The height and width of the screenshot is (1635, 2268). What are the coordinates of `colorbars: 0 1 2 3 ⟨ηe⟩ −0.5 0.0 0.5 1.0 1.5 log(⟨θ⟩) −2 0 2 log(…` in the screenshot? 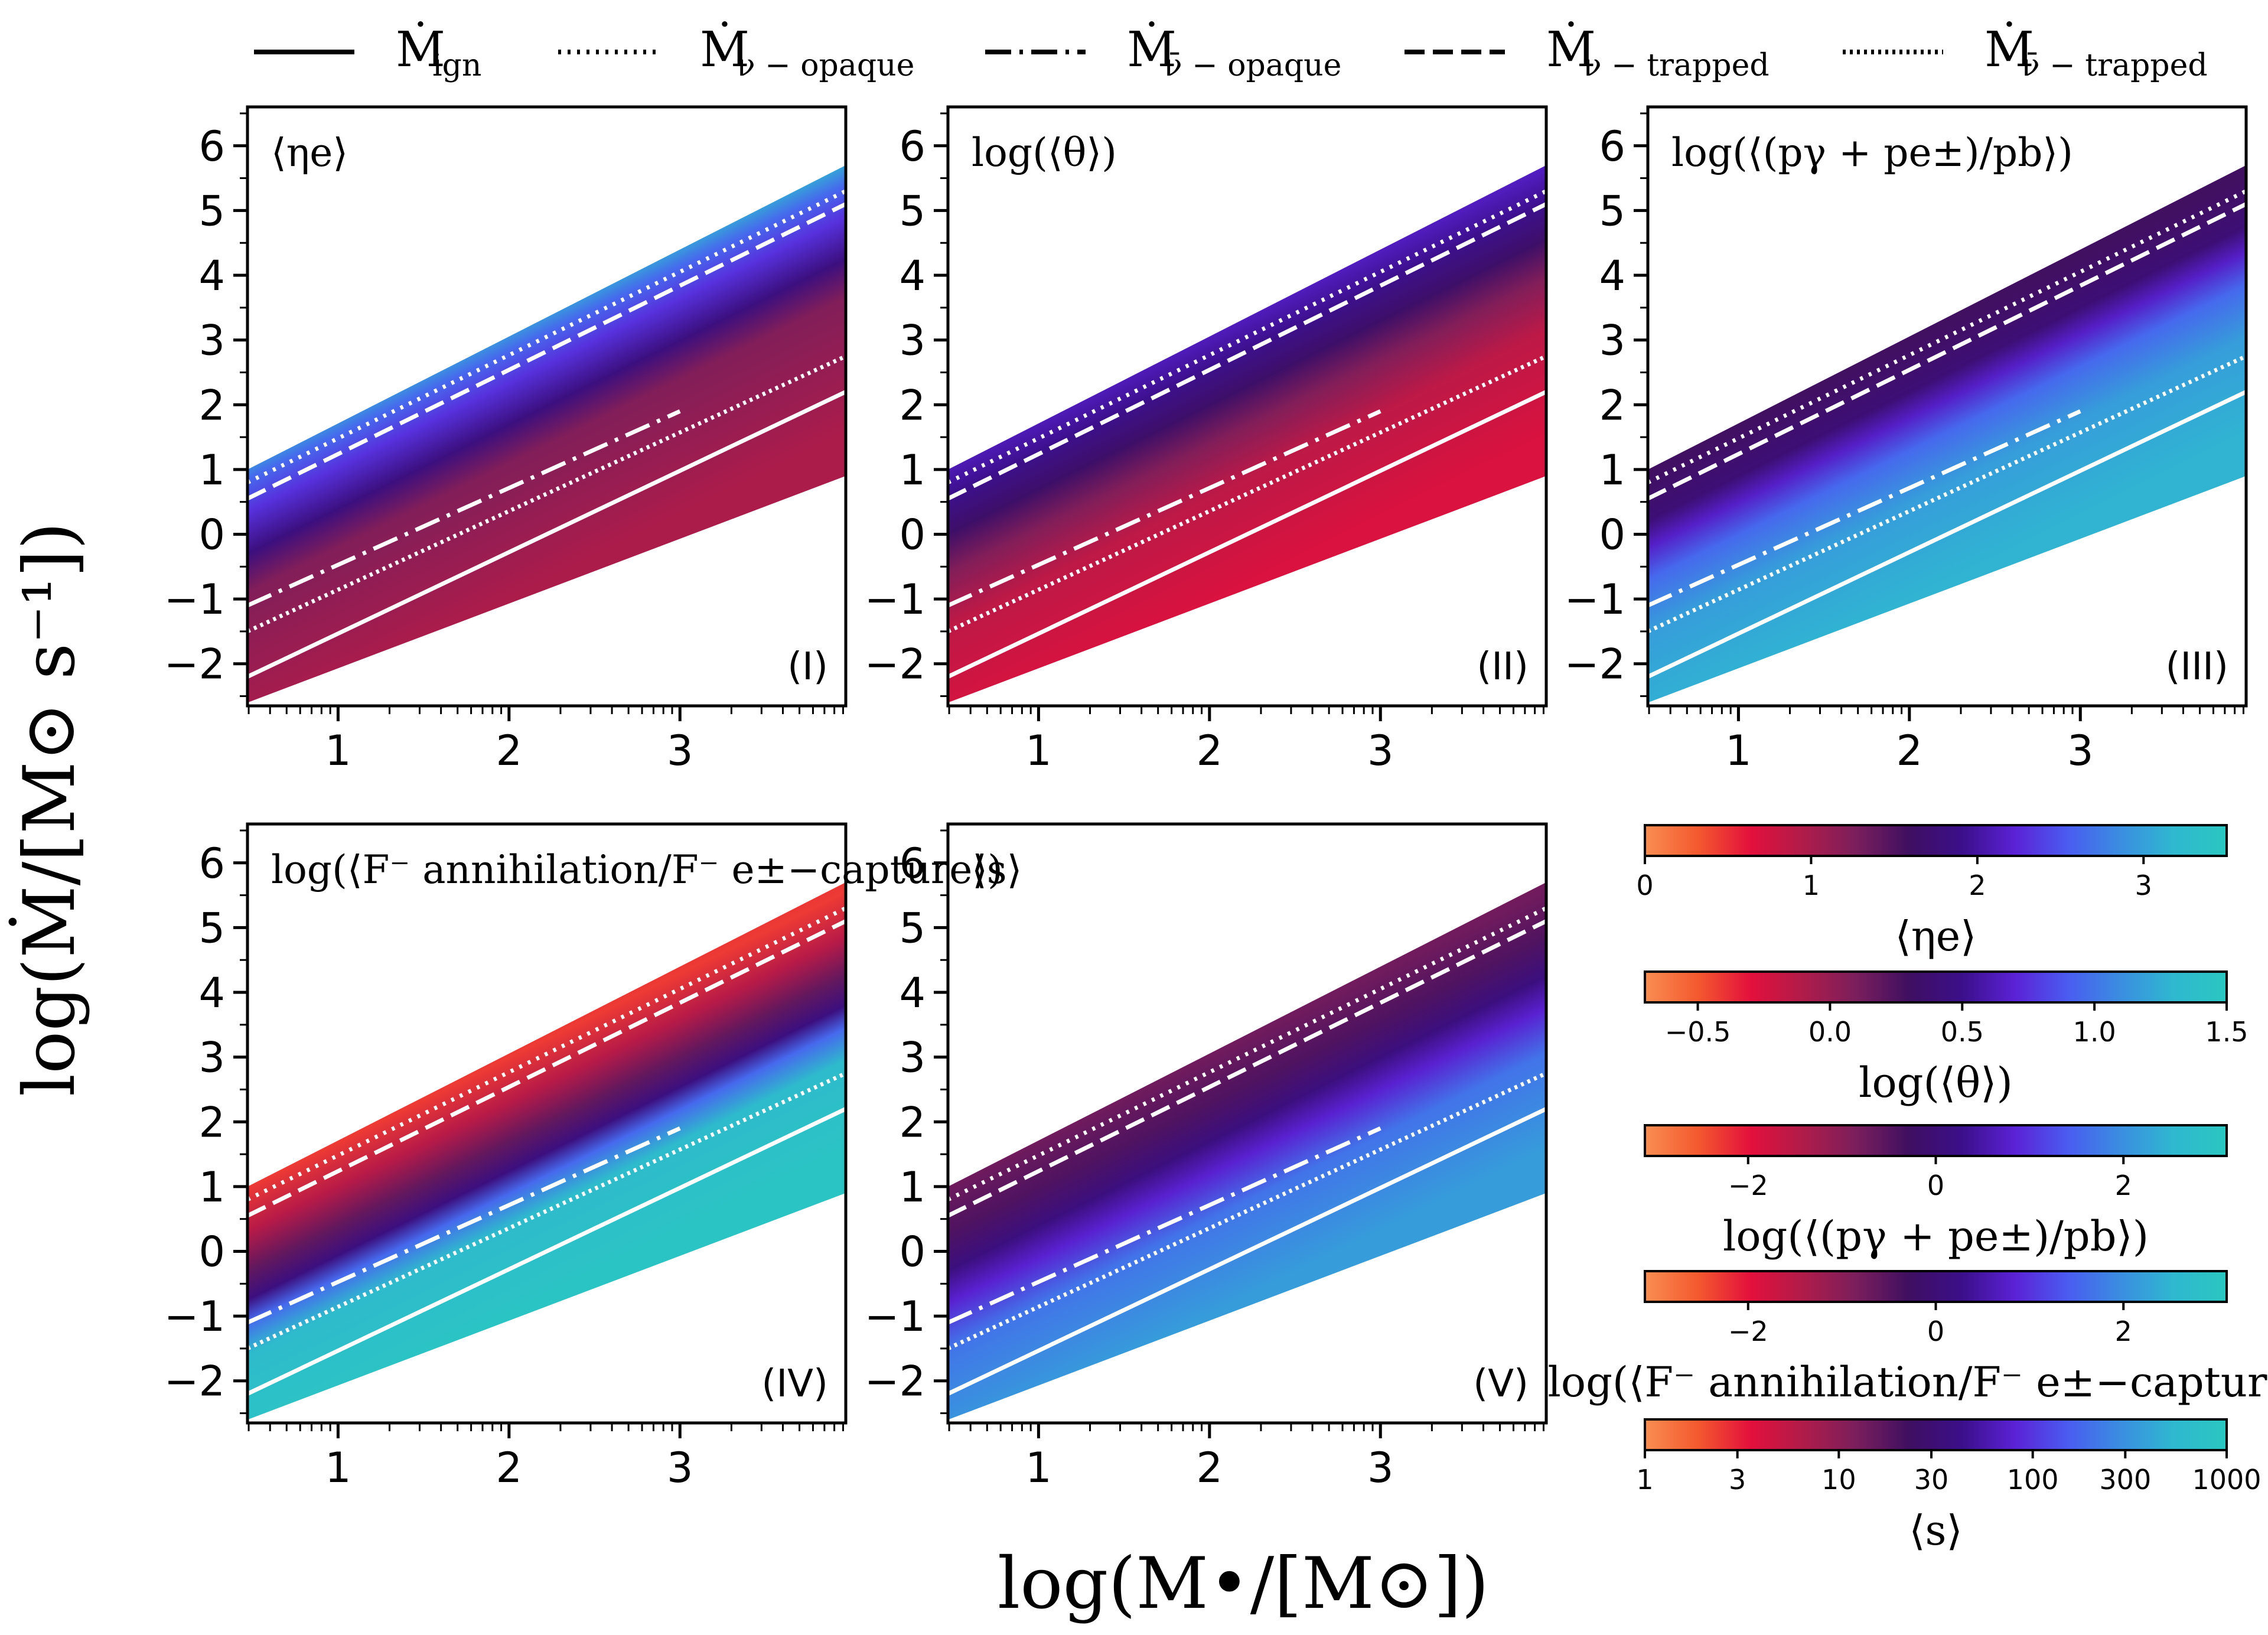 It's located at (1908, 1189).